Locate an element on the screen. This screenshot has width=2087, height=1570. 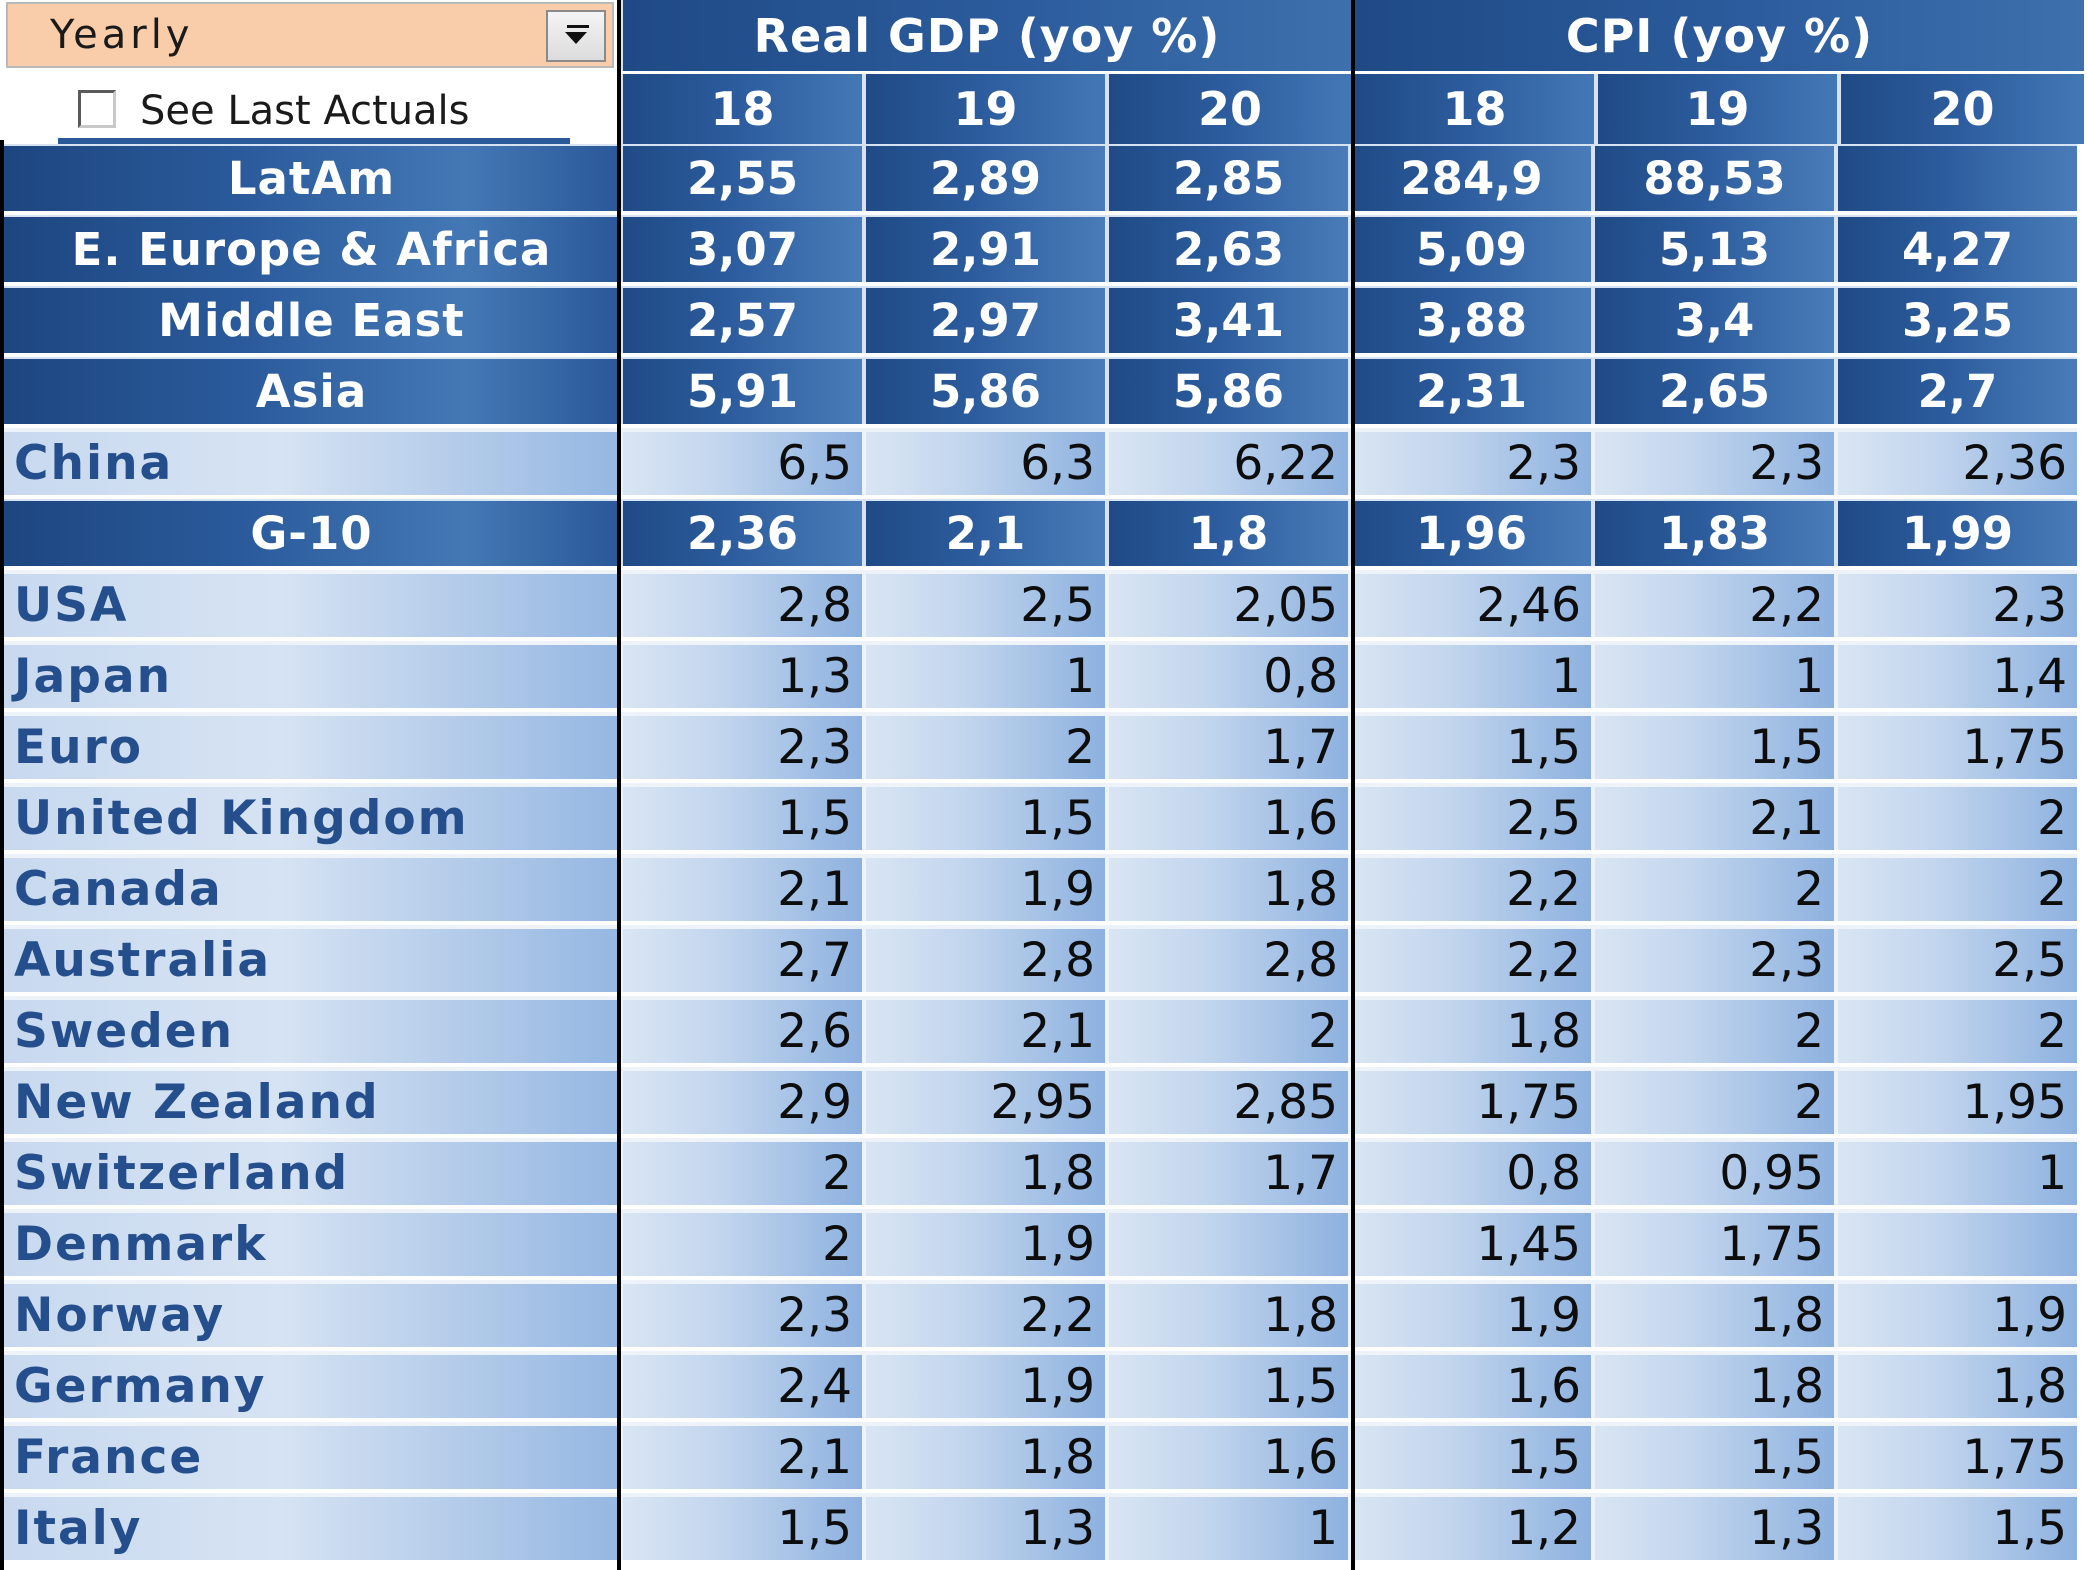
table-cell: 2,89 is located at coordinates (983, 177).